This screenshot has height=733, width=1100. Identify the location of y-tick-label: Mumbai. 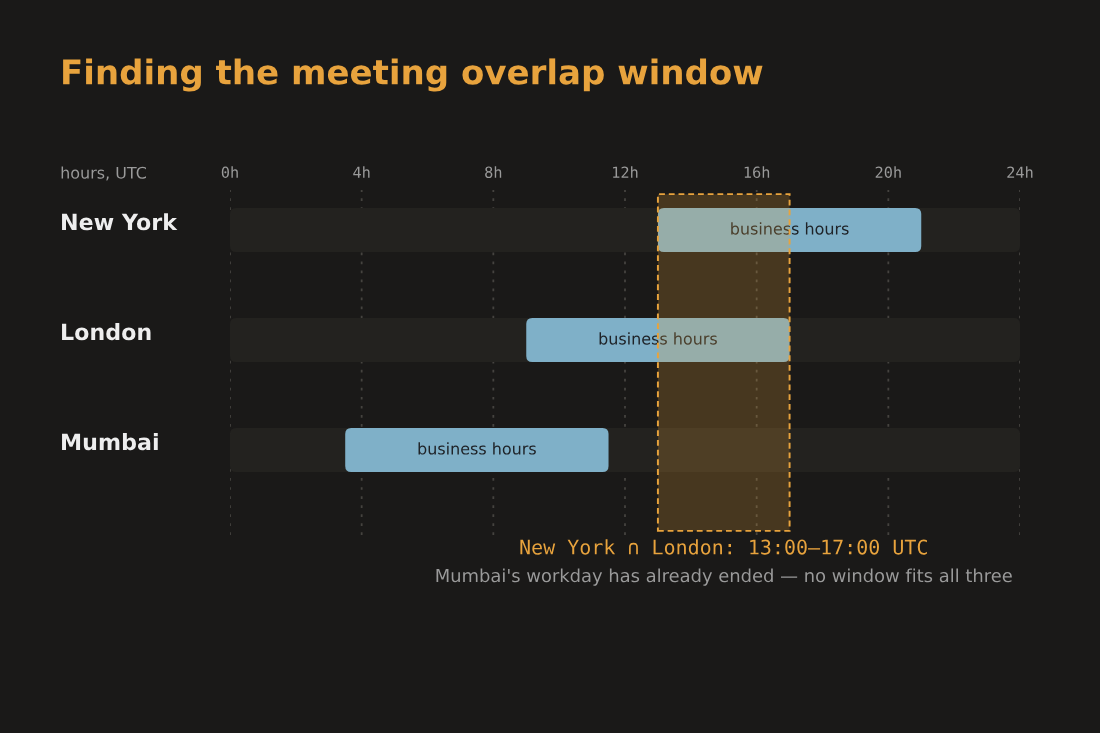
(110, 442).